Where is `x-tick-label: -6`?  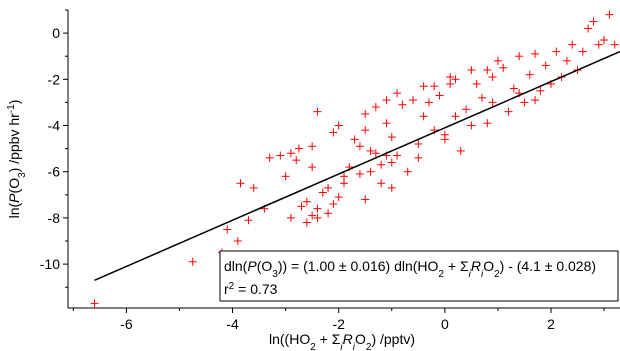
x-tick-label: -6 is located at coordinates (126, 324).